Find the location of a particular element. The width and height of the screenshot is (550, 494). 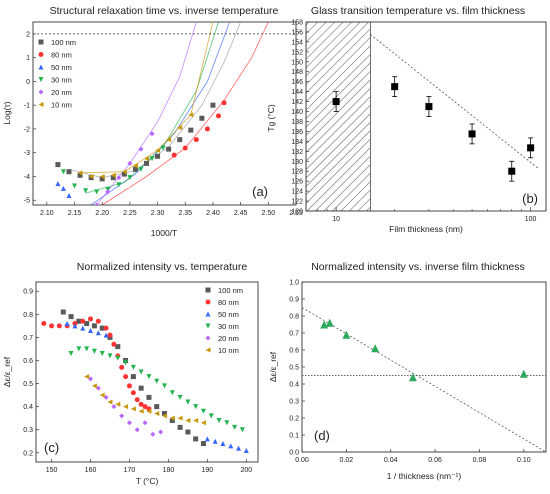

panel-b-ytick-label: 140 is located at coordinates (297, 112).